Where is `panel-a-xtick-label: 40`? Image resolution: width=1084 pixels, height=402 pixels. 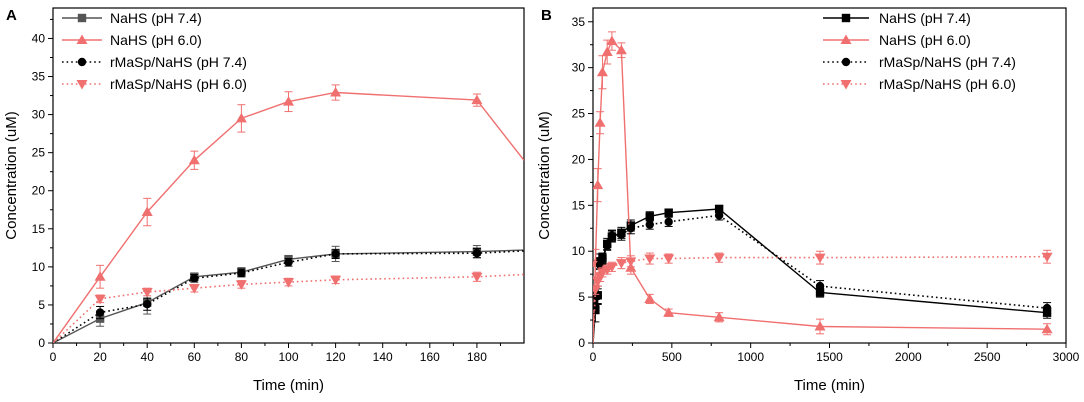
panel-a-xtick-label: 40 is located at coordinates (148, 357).